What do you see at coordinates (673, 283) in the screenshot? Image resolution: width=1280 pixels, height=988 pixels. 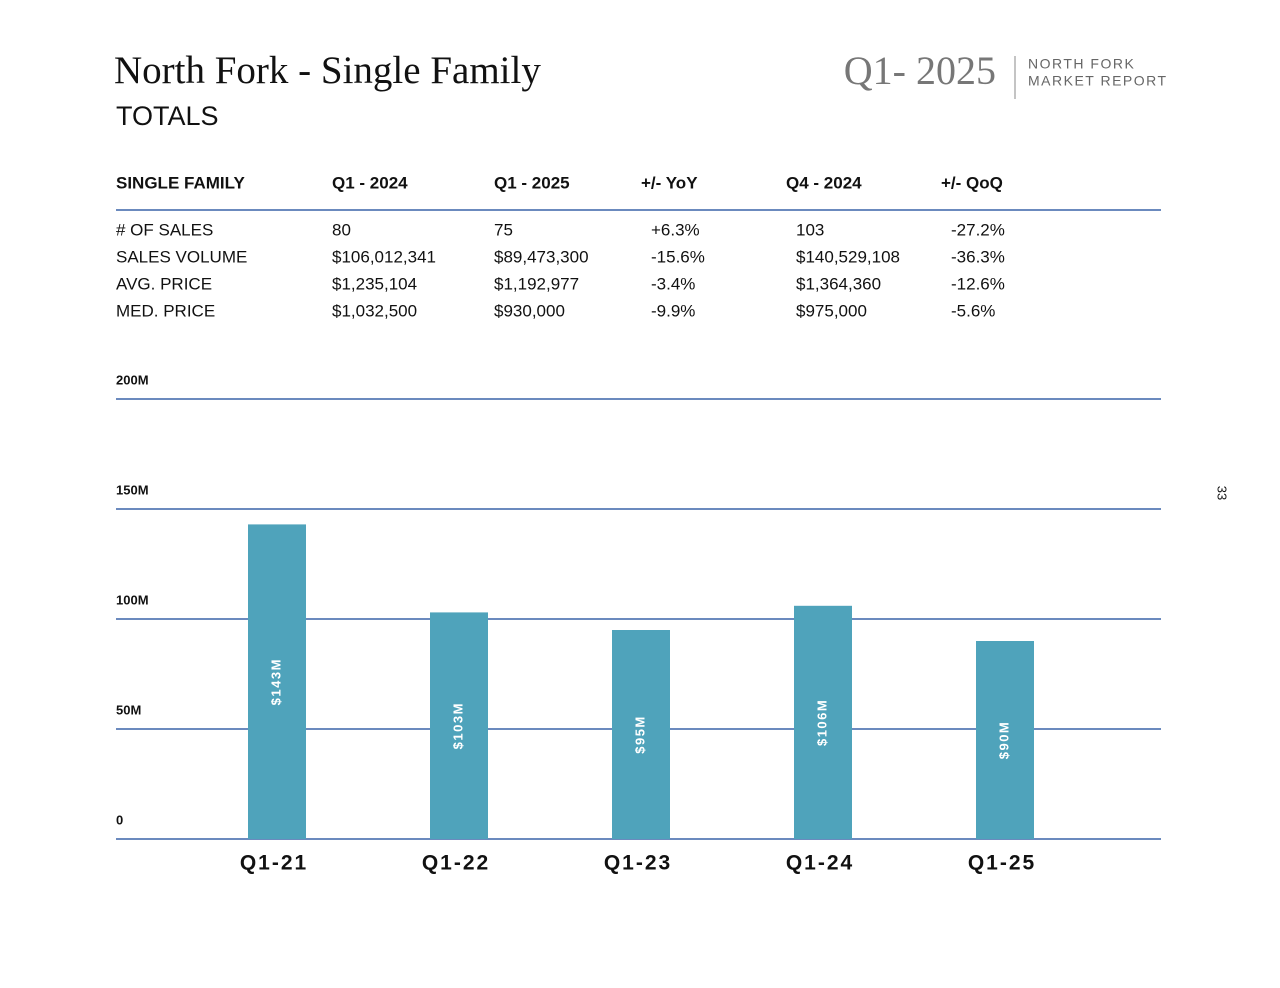 I see `table-cell: -3.4%` at bounding box center [673, 283].